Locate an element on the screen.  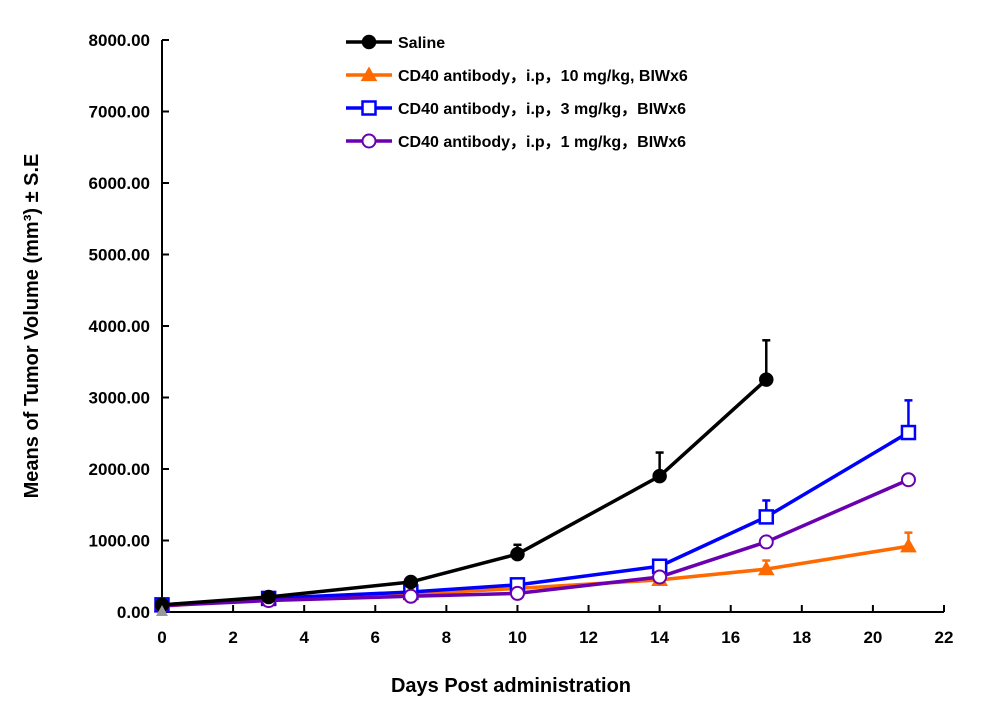
legend-label: CD40 antibody，i.p，10 mg/kg, BIWx6 is located at coordinates (543, 76).